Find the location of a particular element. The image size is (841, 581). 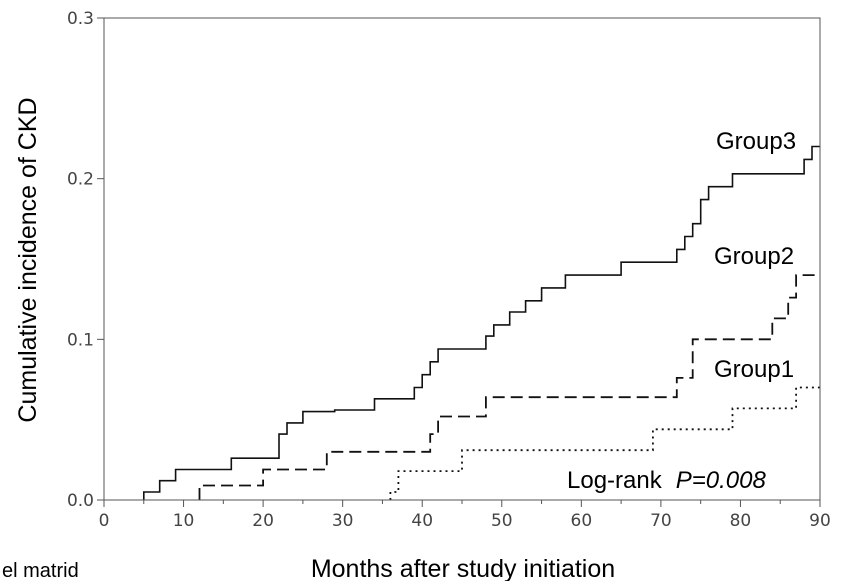

y-axis-ticks: 0.0 0.1 0.2 0.3 is located at coordinates (85, 260).